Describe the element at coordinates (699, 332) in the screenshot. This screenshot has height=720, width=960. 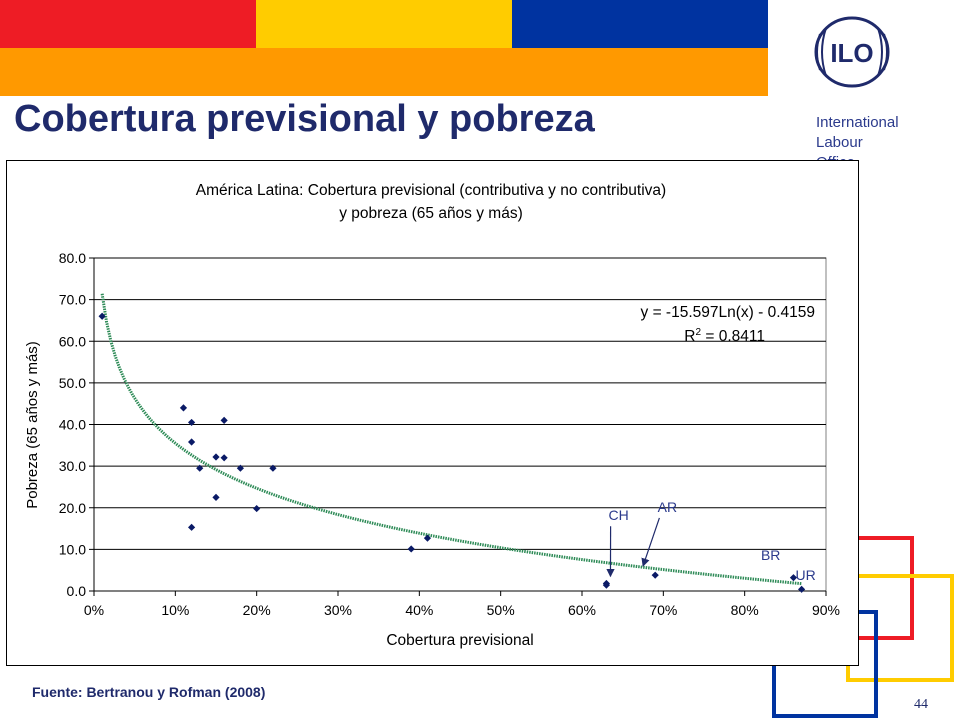
I see `trend-r2-sup: 2` at that location.